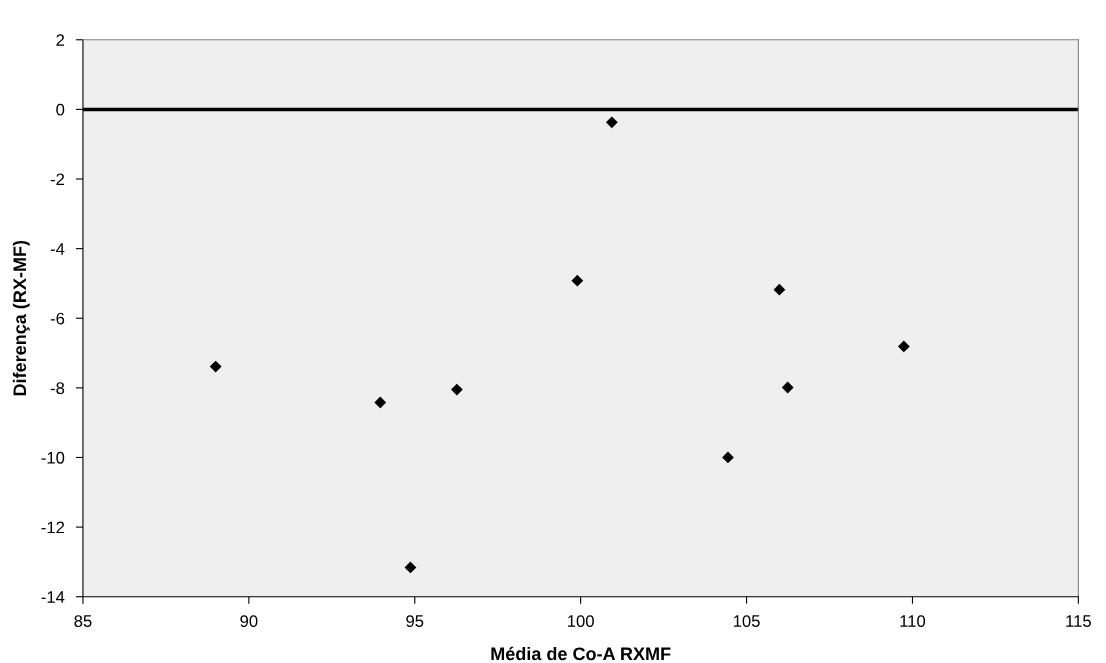  Describe the element at coordinates (57, 179) in the screenshot. I see `y-tick-label: -2` at that location.